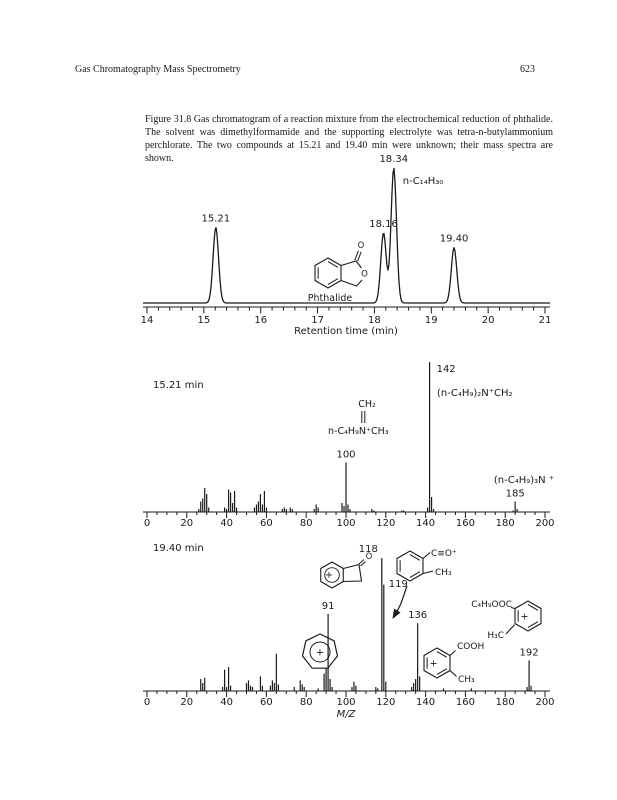 The height and width of the screenshot is (800, 617). What do you see at coordinates (317, 320) in the screenshot?
I see `svg-text: 17` at bounding box center [317, 320].